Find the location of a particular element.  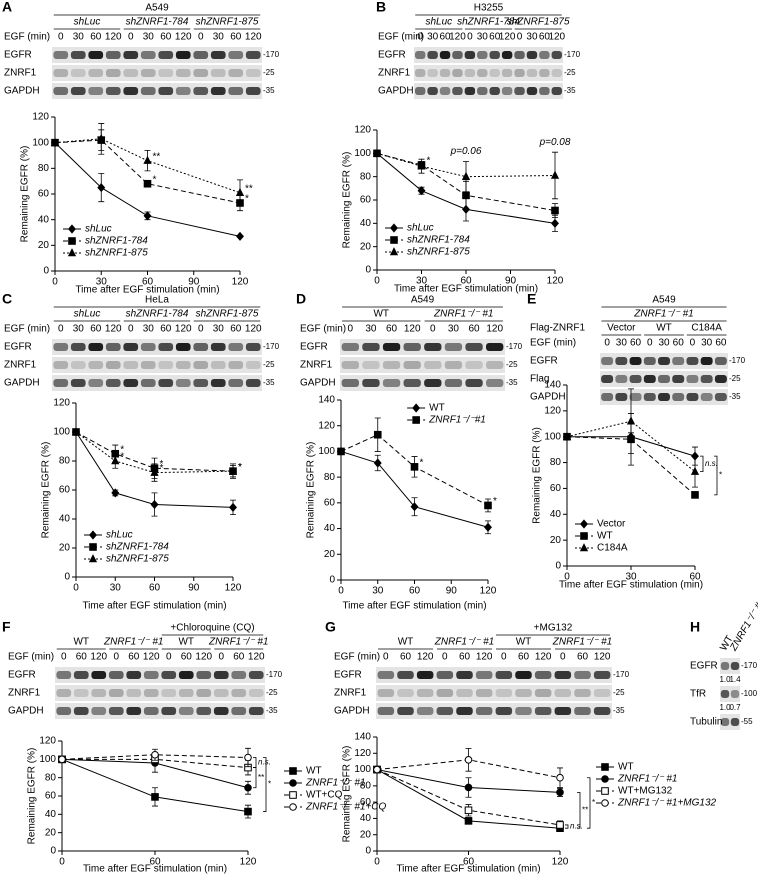

x-tick-label: 90 is located at coordinates (511, 281).